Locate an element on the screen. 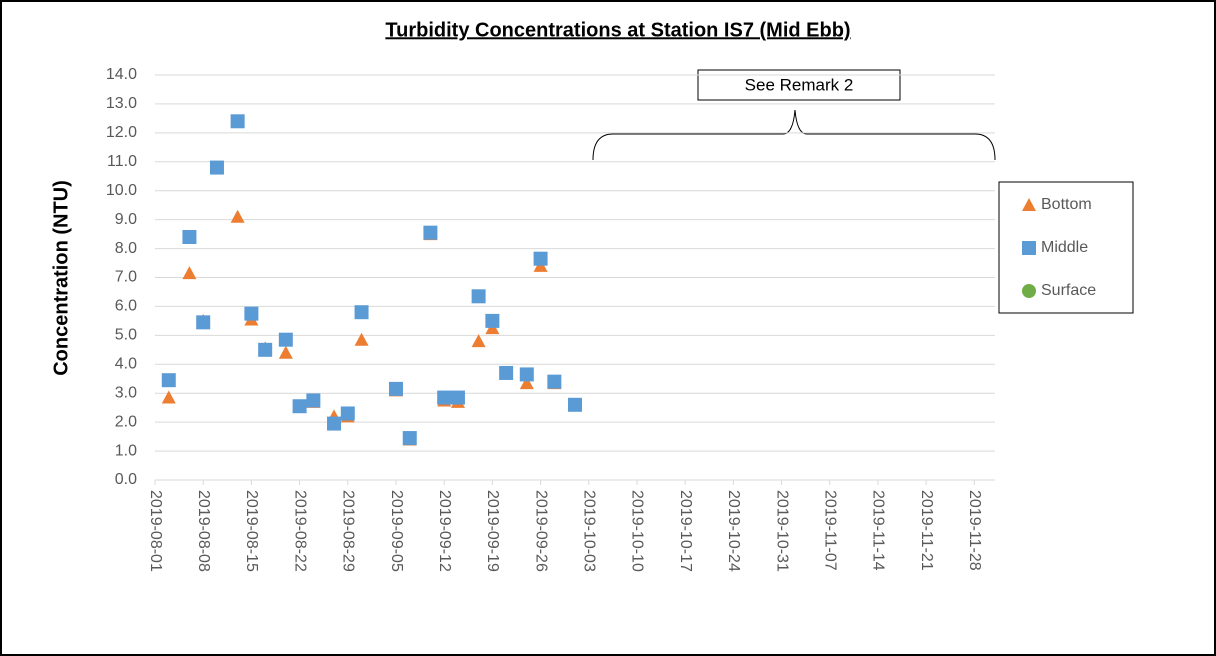 The height and width of the screenshot is (656, 1216). y-tick-label: 8.0 is located at coordinates (126, 248).